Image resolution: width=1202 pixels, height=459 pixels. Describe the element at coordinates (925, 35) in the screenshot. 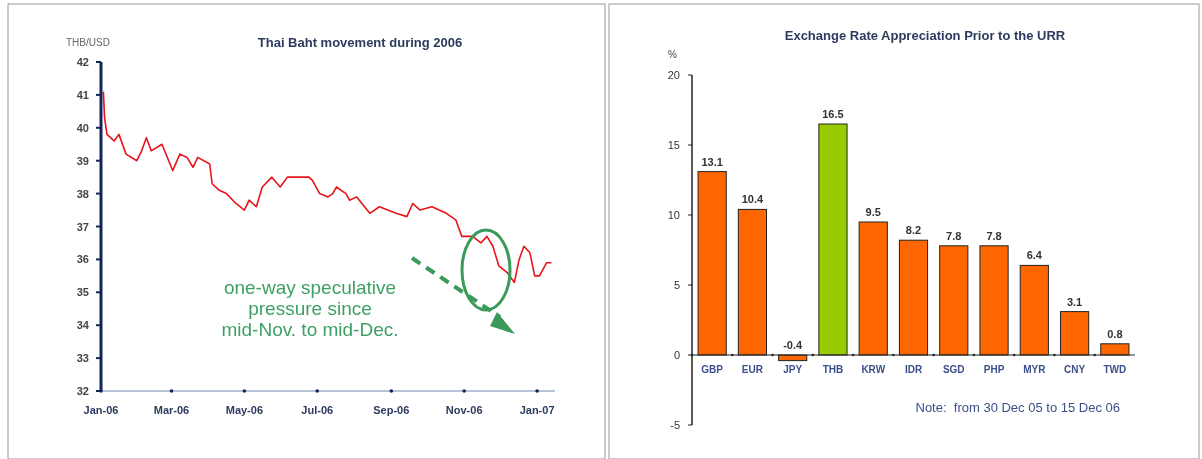

I see `chart-title: Exchange Rate Appreciation Prior to the URR` at that location.